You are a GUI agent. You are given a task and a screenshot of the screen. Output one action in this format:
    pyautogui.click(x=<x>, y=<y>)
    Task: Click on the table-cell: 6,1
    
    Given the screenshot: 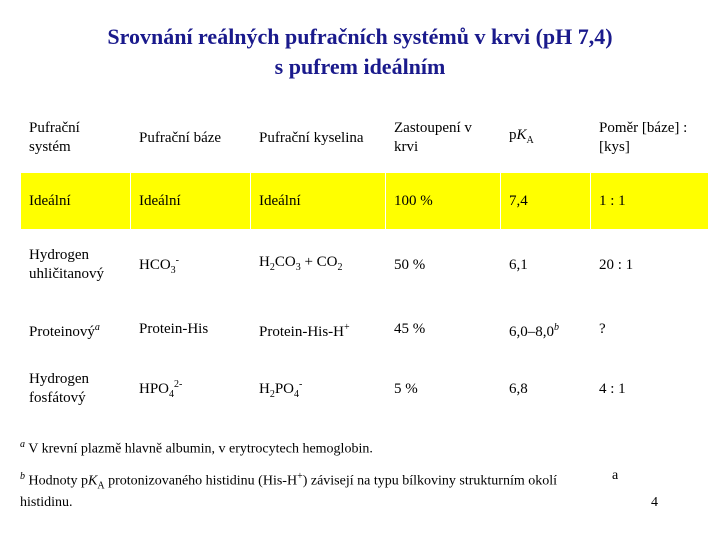 What is the action you would take?
    pyautogui.click(x=545, y=265)
    